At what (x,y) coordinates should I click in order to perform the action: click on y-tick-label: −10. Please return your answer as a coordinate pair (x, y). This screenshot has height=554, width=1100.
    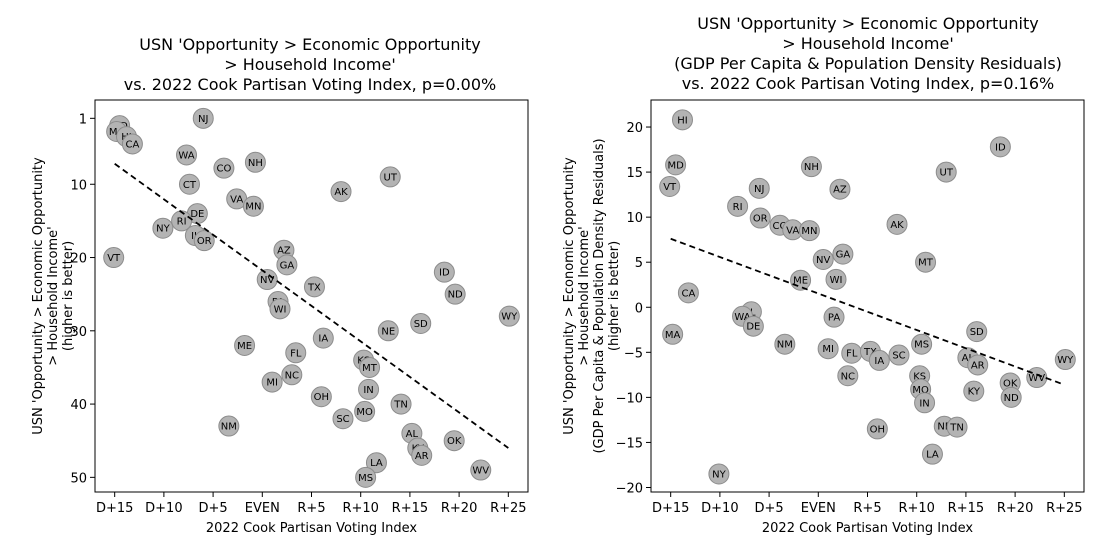
    Looking at the image, I should click on (629, 398).